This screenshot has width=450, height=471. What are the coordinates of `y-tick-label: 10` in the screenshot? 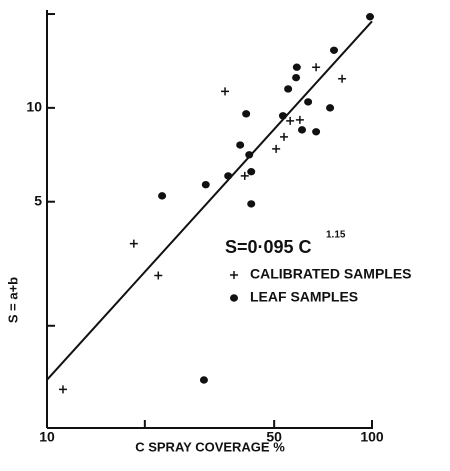 It's located at (34, 107).